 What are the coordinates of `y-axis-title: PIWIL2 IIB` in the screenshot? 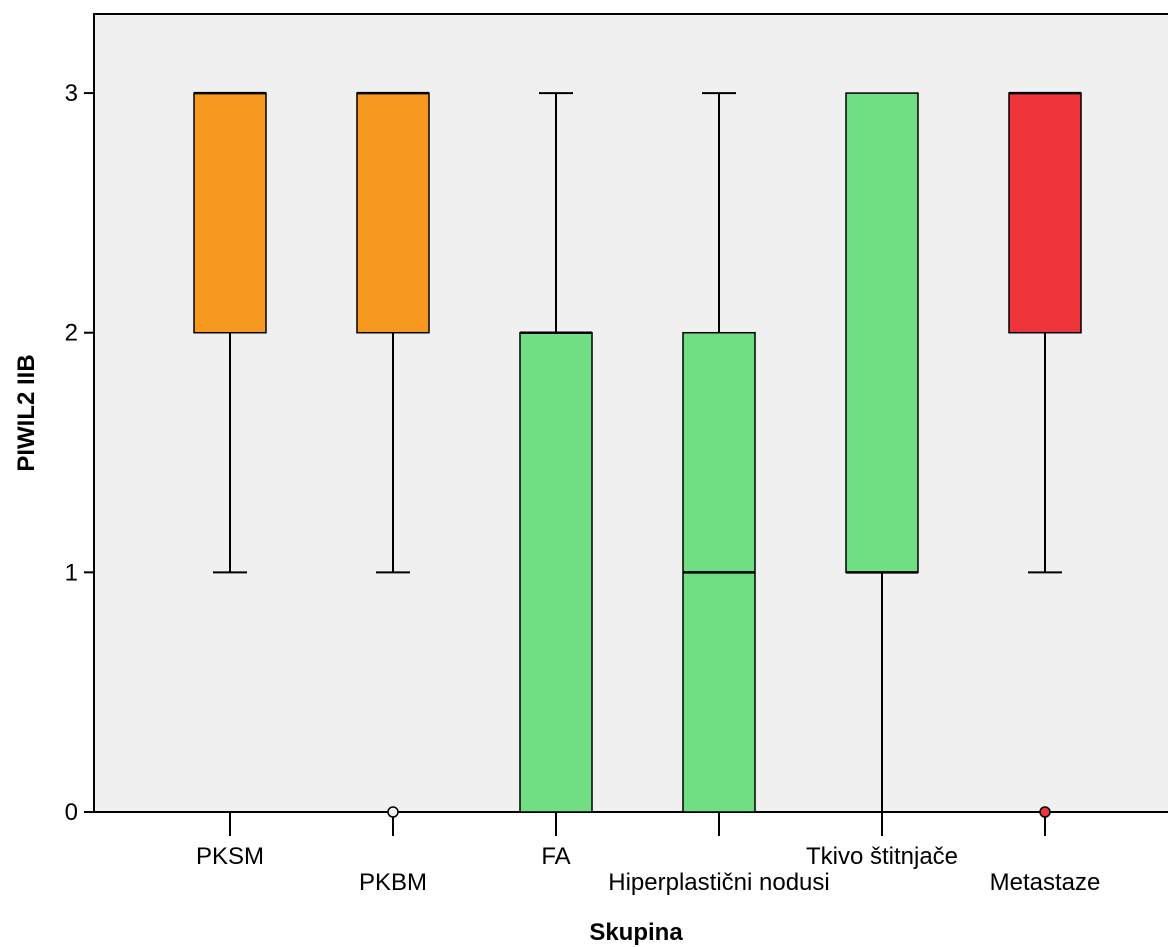 It's located at (26, 412).